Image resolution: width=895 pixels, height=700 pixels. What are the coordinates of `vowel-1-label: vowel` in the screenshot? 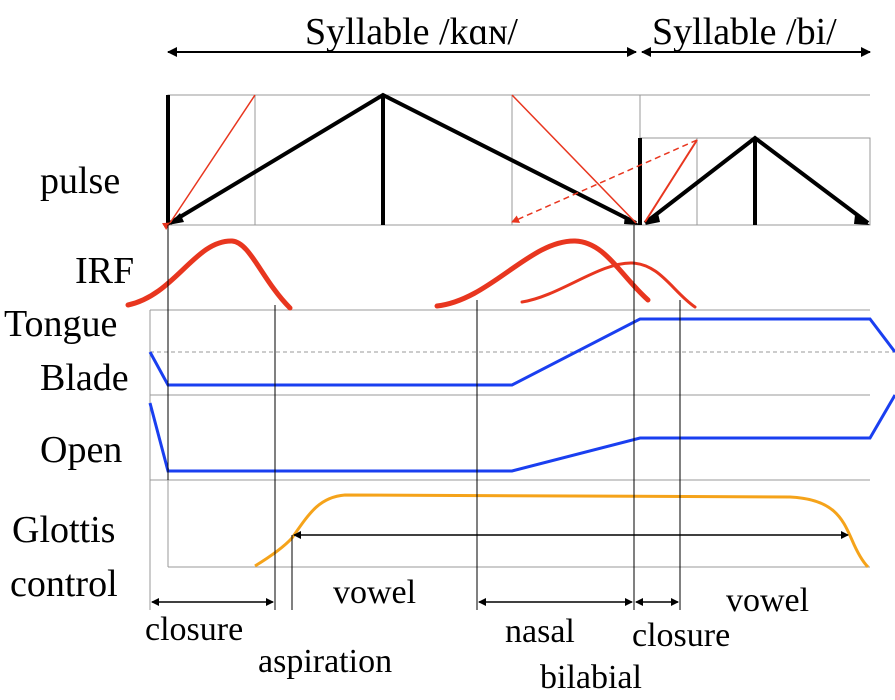 It's located at (374, 592).